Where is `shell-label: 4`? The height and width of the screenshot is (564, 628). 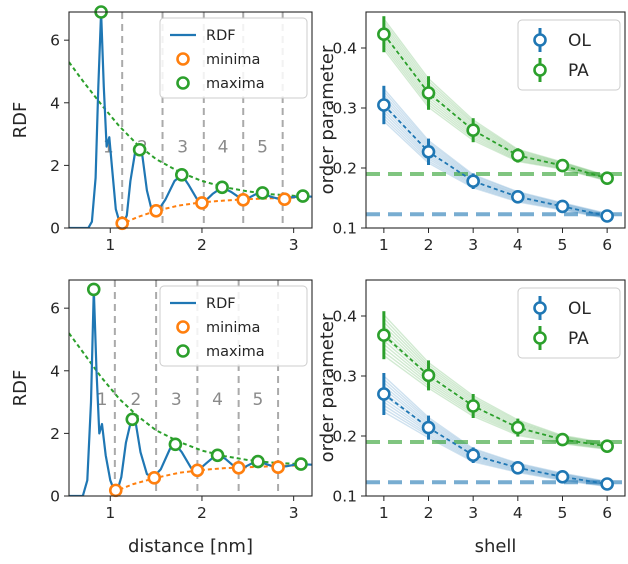 shell-label: 4 is located at coordinates (223, 148).